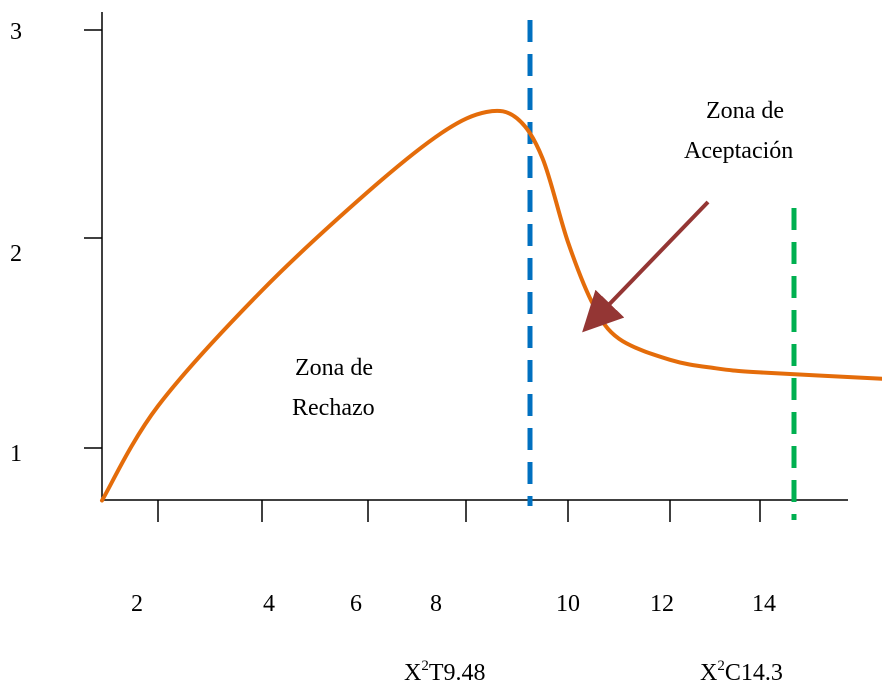 Image resolution: width=882 pixels, height=692 pixels. What do you see at coordinates (16, 254) in the screenshot?
I see `y-tick-label-2: 2` at bounding box center [16, 254].